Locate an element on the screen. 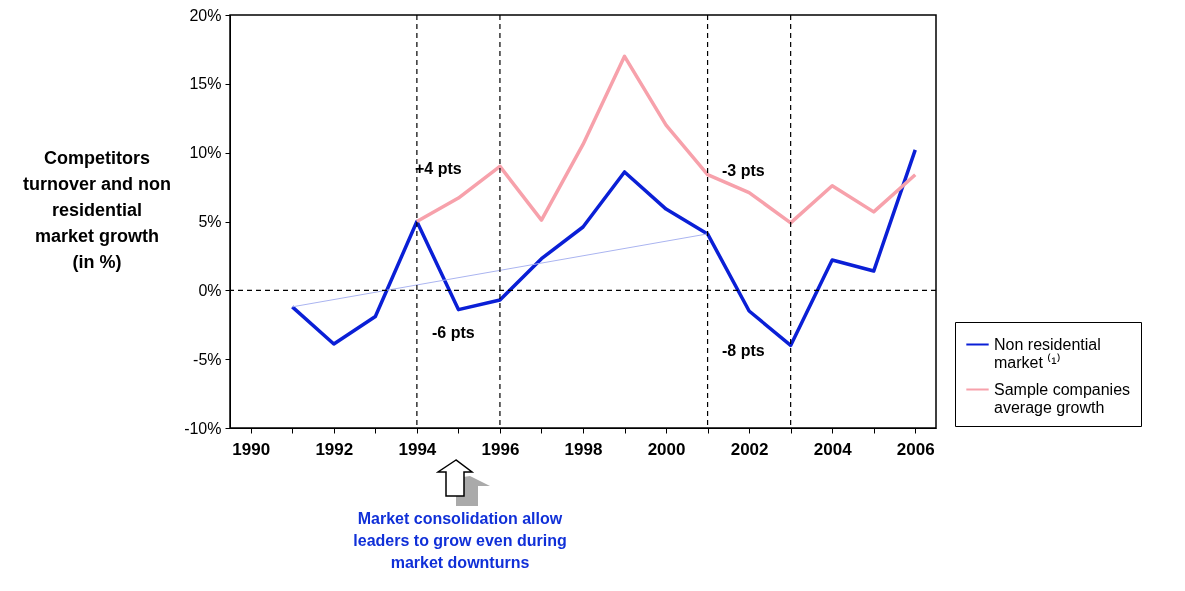 The height and width of the screenshot is (591, 1185). annotation: +4 pts is located at coordinates (438, 169).